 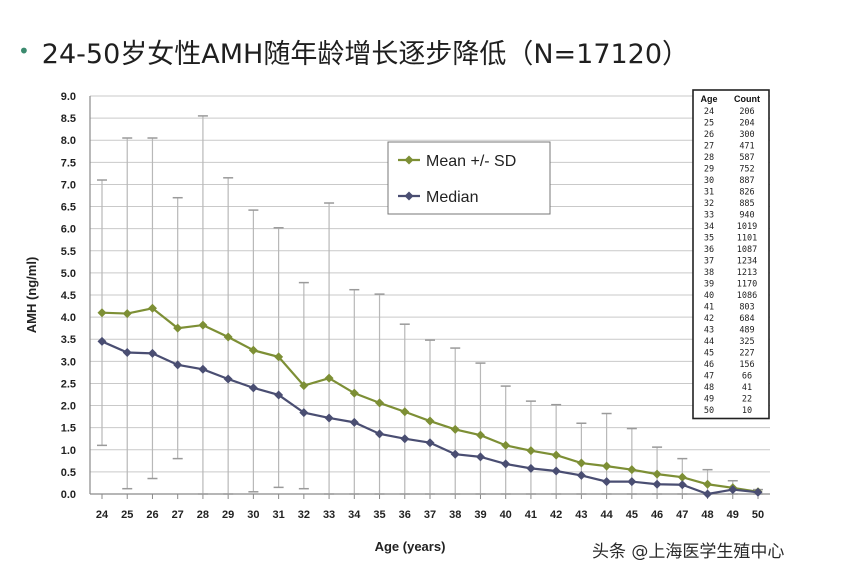 What do you see at coordinates (746, 170) in the screenshot?
I see `table-cell-count: 752` at bounding box center [746, 170].